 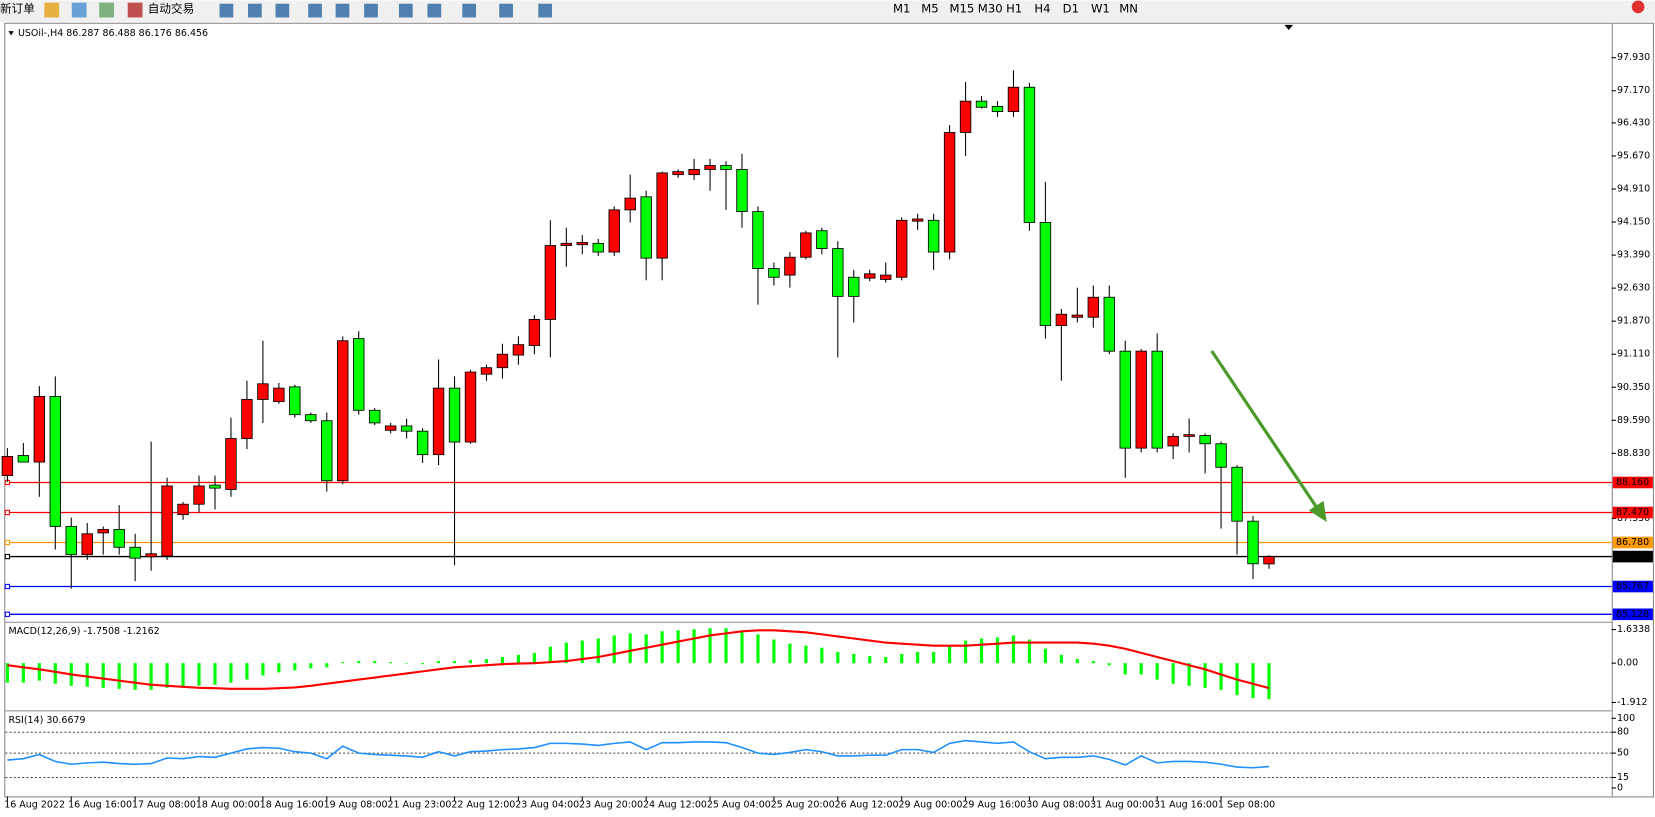 I want to click on timeframe-button: H1, so click(x=1014, y=8).